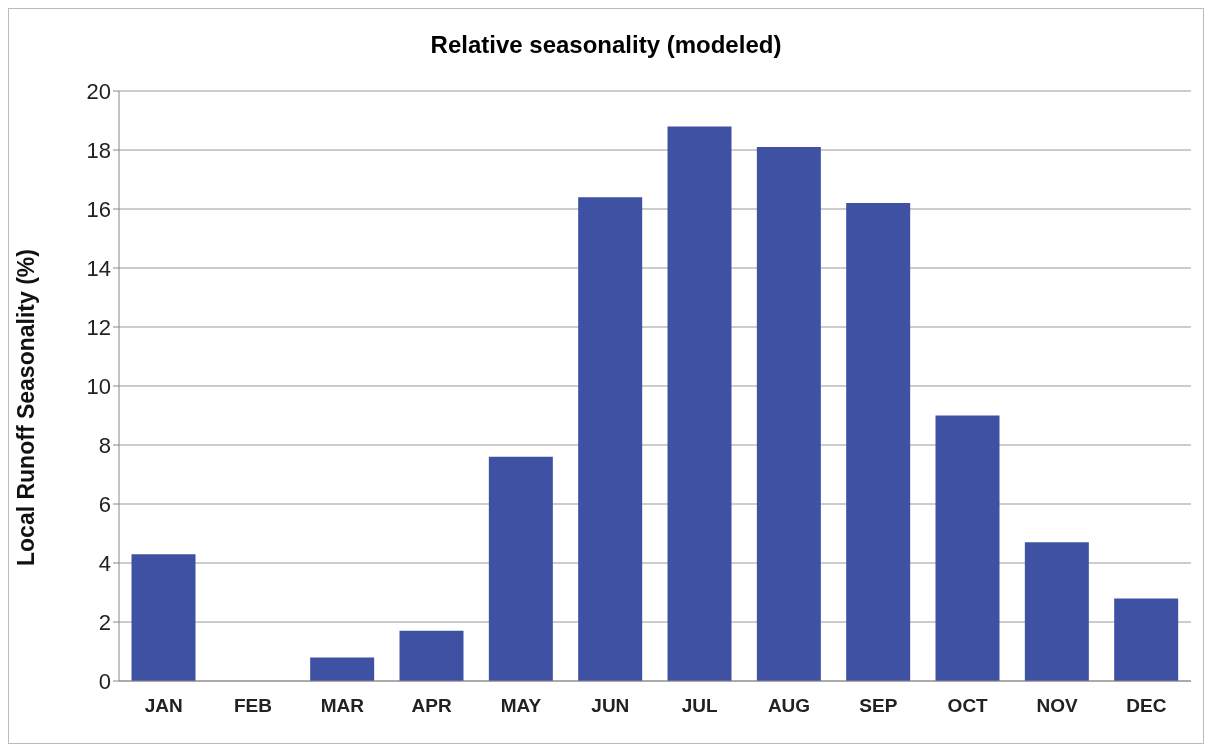 This screenshot has height=750, width=1210. Describe the element at coordinates (104, 445) in the screenshot. I see `y-tick-label: 8` at that location.